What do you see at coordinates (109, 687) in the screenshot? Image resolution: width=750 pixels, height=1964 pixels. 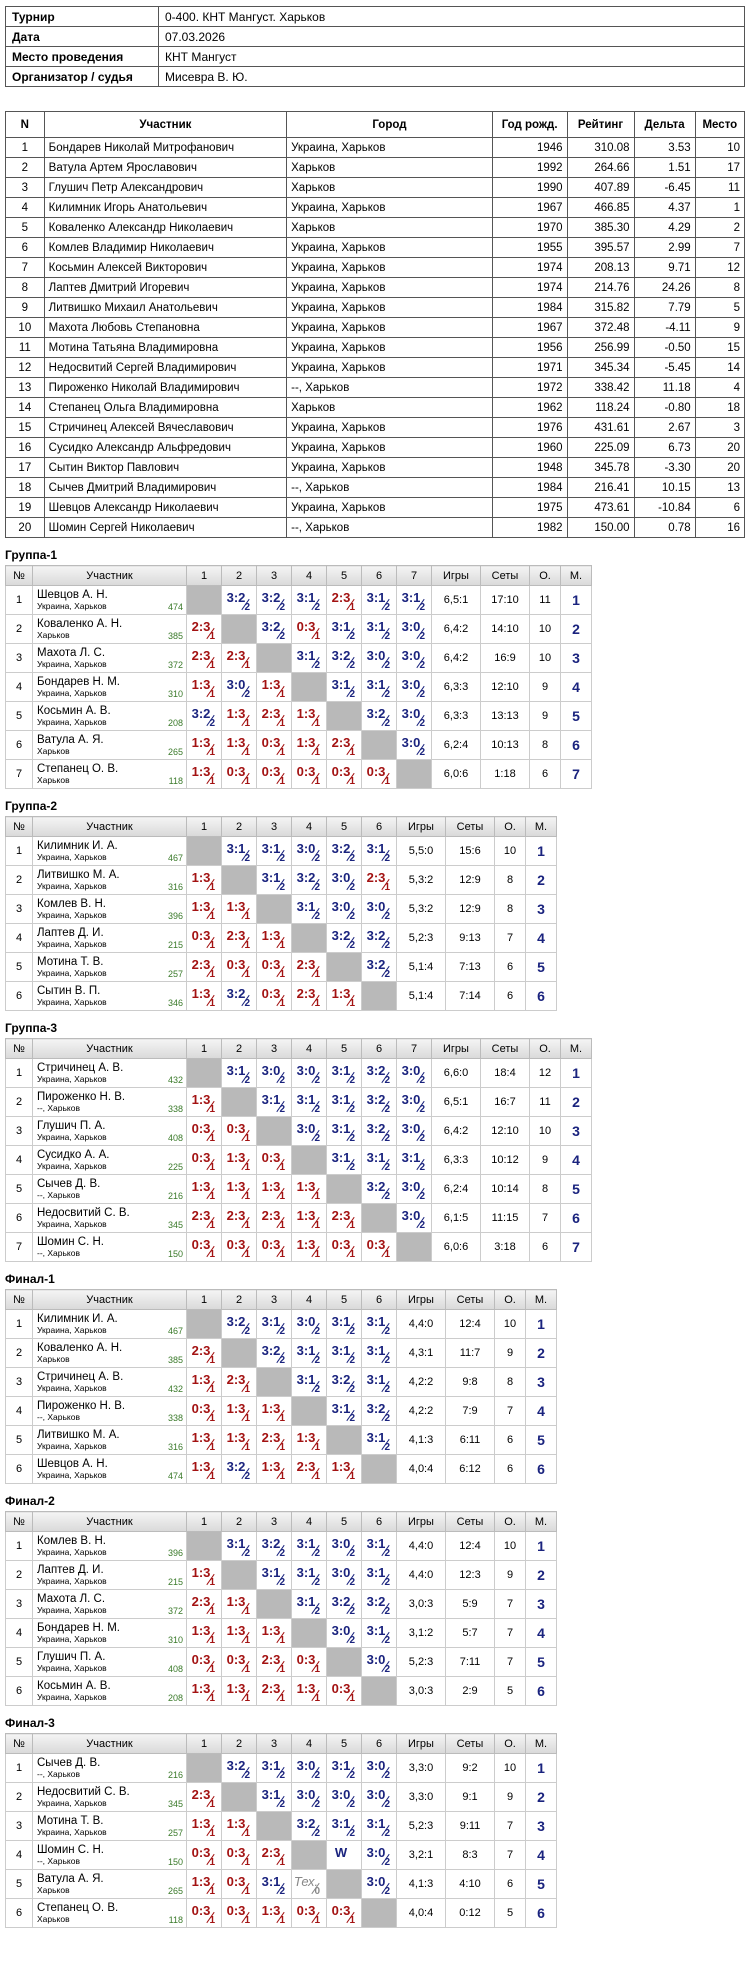 I see `participant: Бондарев Н. М. Украина, Харьков 310` at bounding box center [109, 687].